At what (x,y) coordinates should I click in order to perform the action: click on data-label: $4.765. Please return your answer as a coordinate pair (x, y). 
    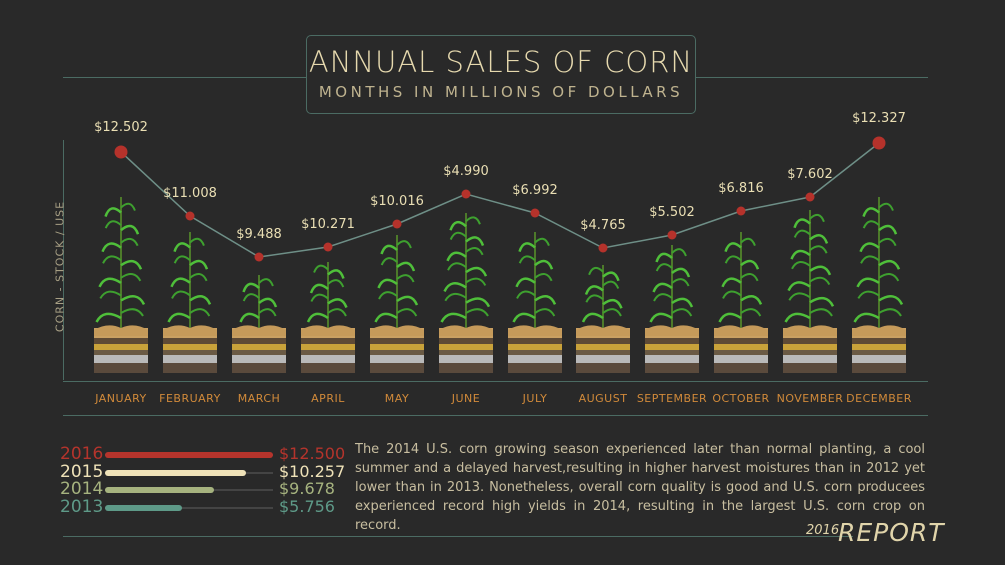
    Looking at the image, I should click on (603, 225).